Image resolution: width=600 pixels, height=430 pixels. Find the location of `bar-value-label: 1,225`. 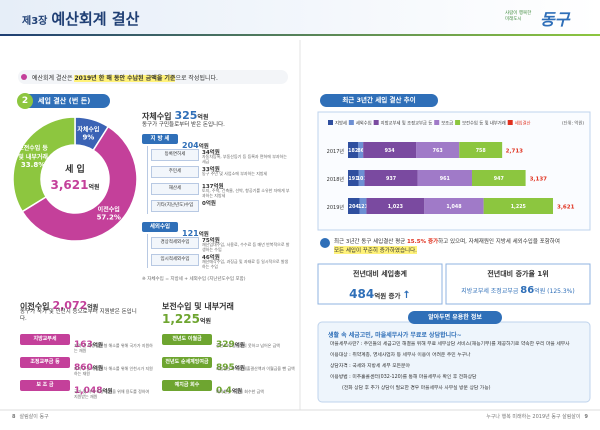

bar-value-label: 1,225 is located at coordinates (518, 207).